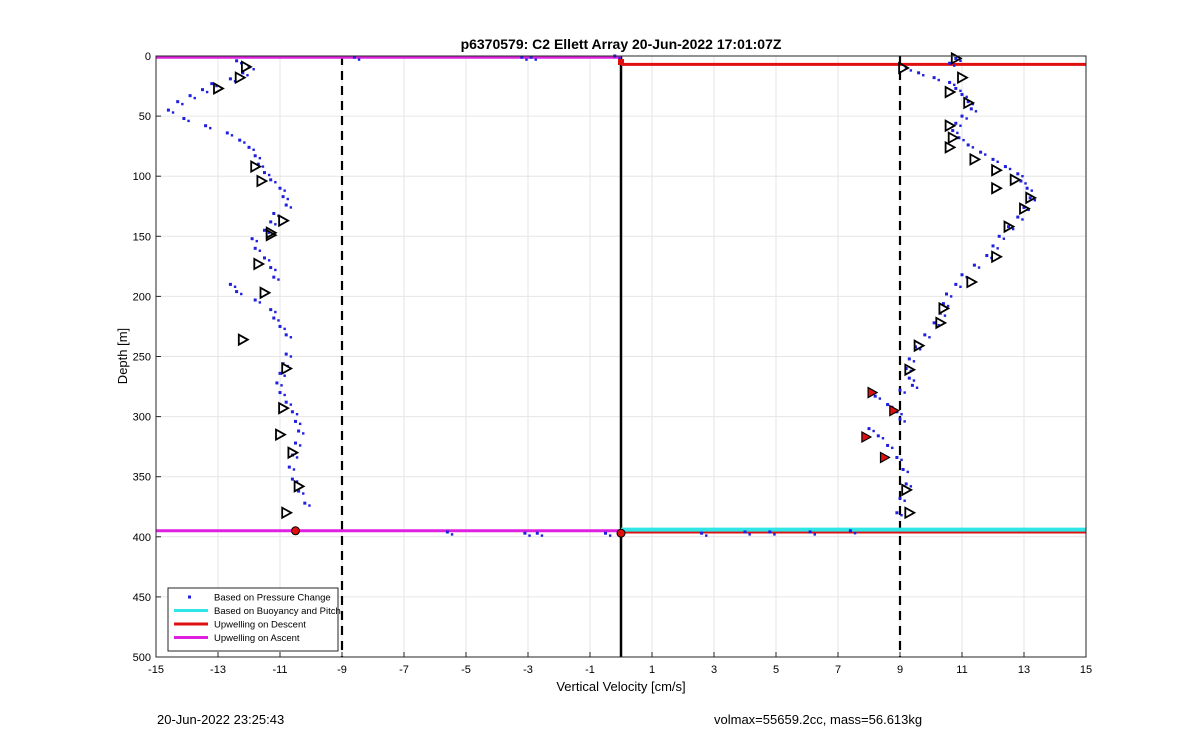  I want to click on x-tick-label: 13, so click(1024, 670).